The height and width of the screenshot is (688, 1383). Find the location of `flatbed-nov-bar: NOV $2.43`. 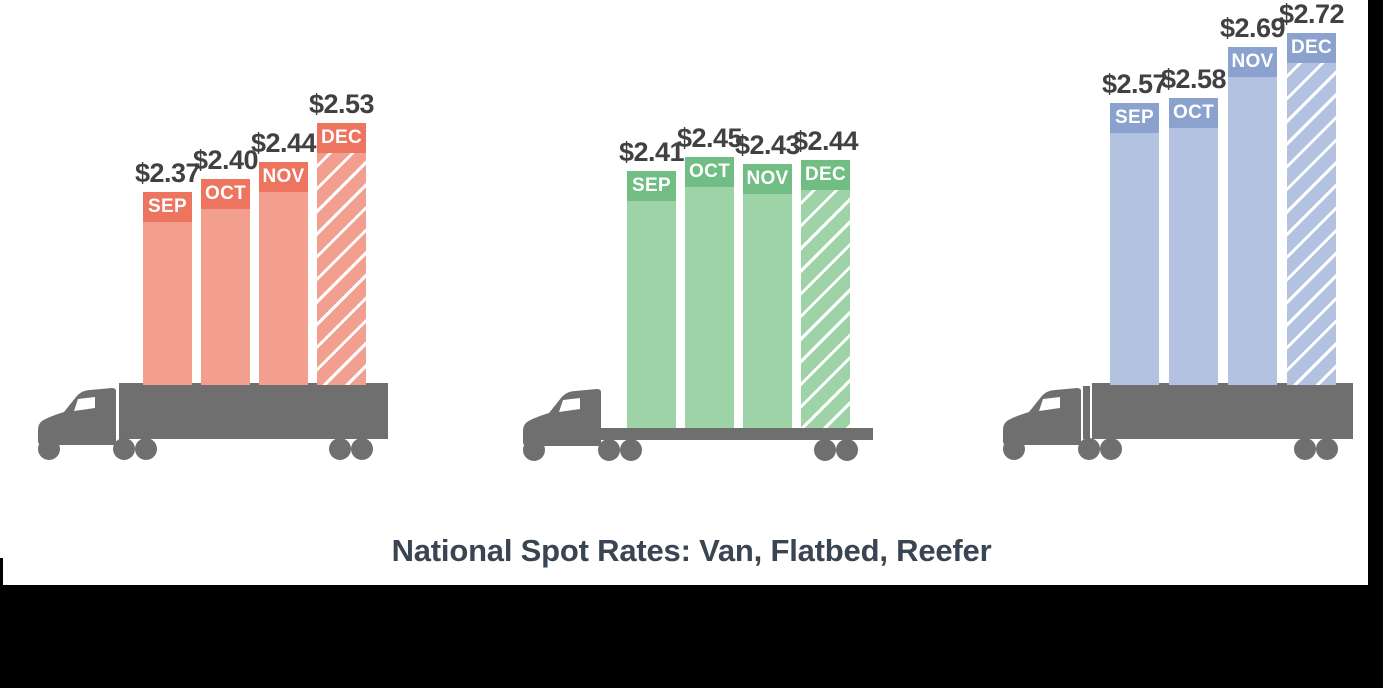

flatbed-nov-bar: NOV $2.43 is located at coordinates (768, 279).